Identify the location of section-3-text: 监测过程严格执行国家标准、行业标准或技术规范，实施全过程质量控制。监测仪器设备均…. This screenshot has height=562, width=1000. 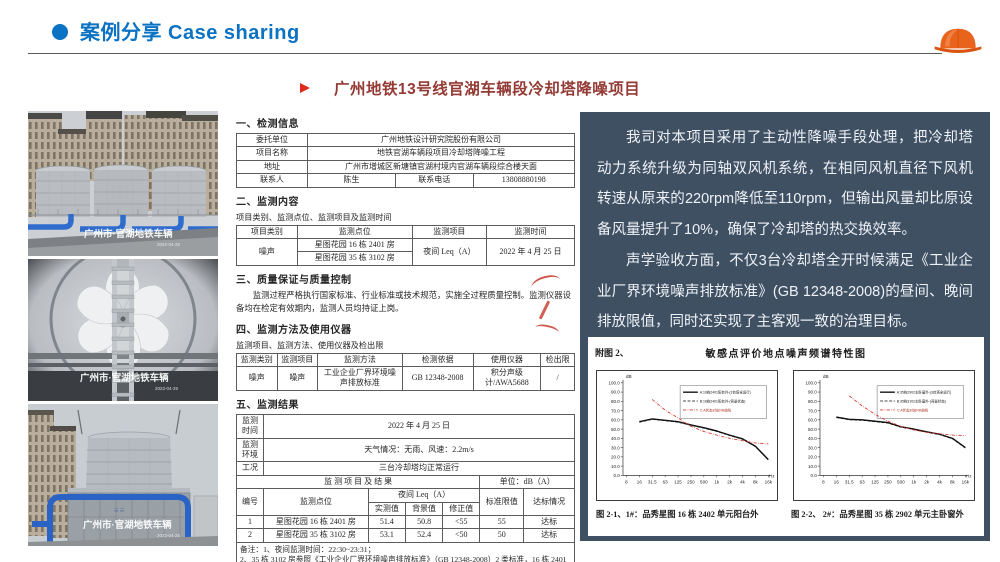
(404, 302).